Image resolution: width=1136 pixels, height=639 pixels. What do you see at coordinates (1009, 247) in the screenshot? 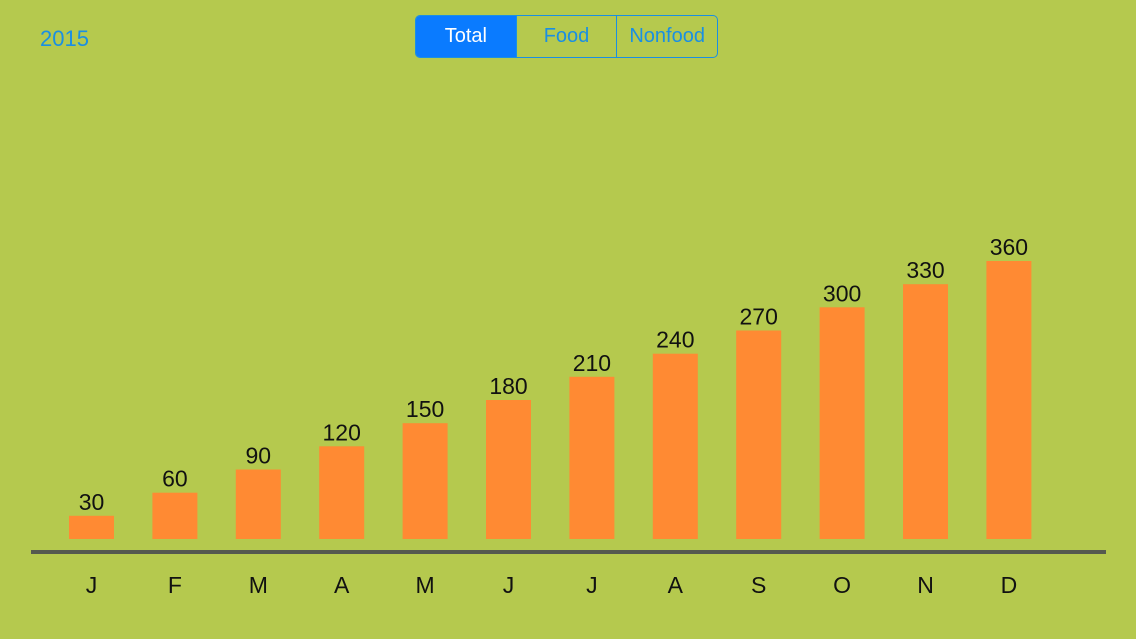
I see `bar-value-label: 360` at bounding box center [1009, 247].